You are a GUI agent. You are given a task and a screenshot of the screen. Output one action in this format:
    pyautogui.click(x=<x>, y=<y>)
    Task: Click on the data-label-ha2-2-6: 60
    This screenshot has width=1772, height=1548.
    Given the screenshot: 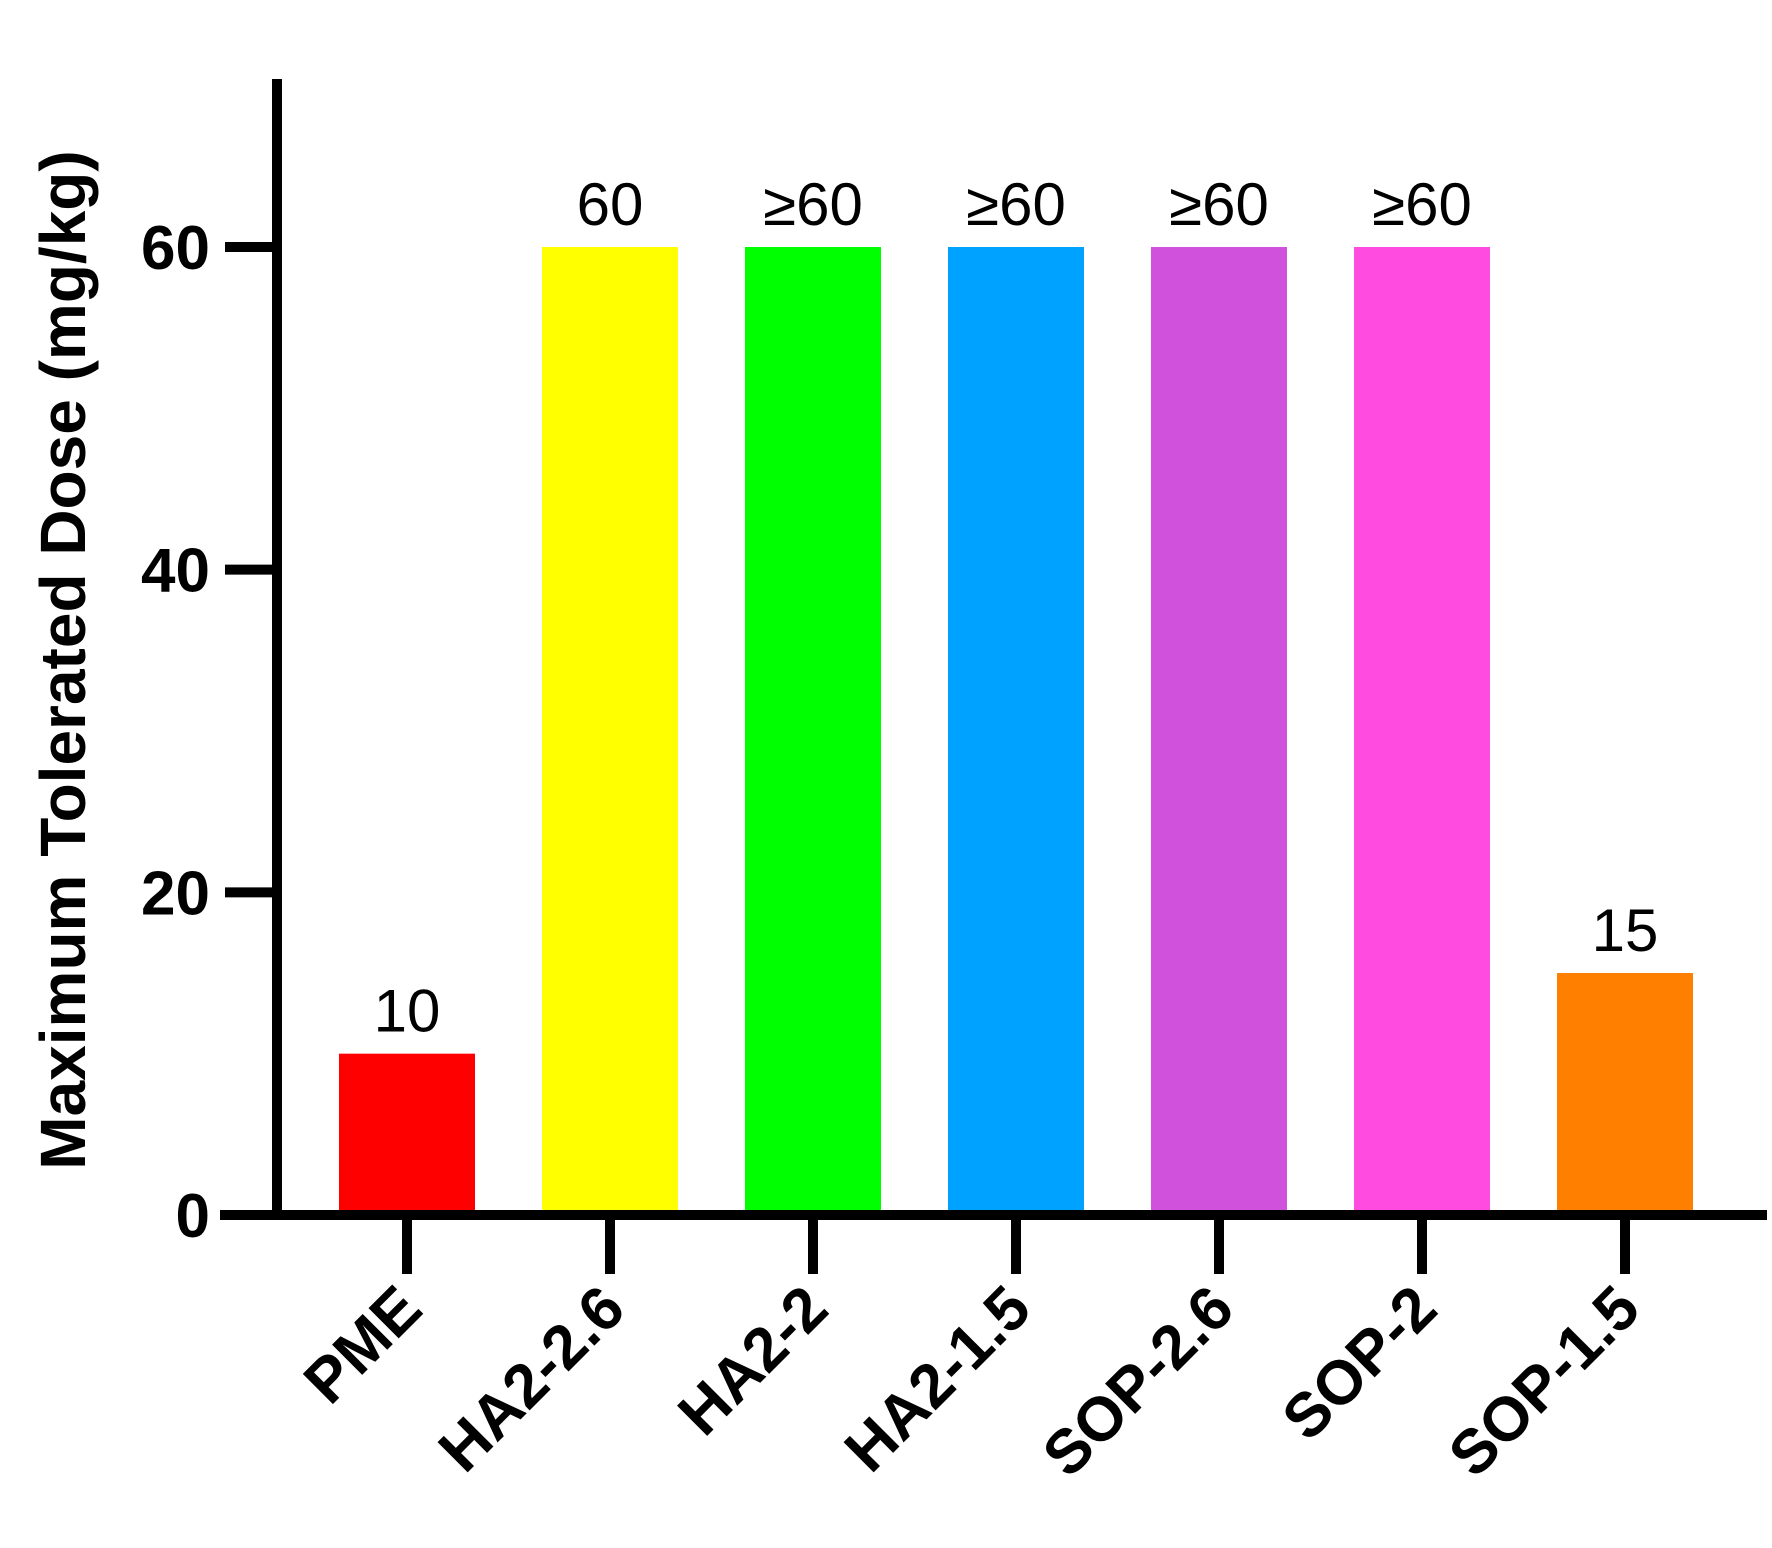 What is the action you would take?
    pyautogui.click(x=610, y=204)
    